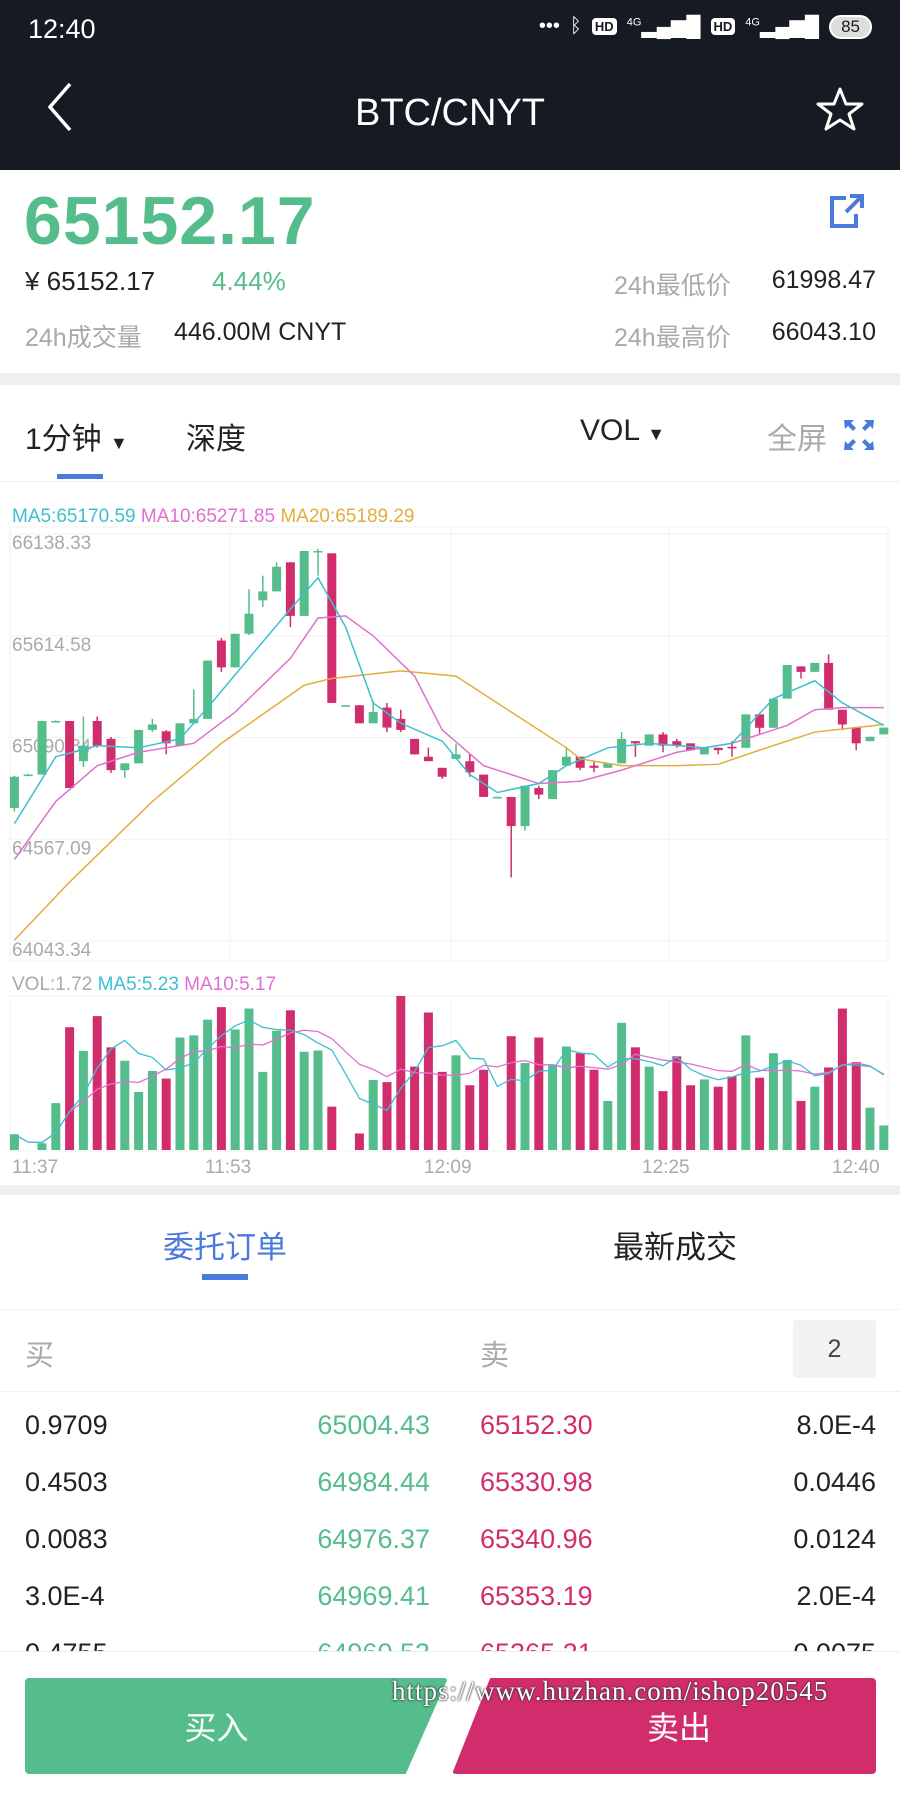 The width and height of the screenshot is (900, 1800). Describe the element at coordinates (450, 1430) in the screenshot. I see `order-book-row: 0.9709 65004.43 65152.30 8.0E-4` at that location.